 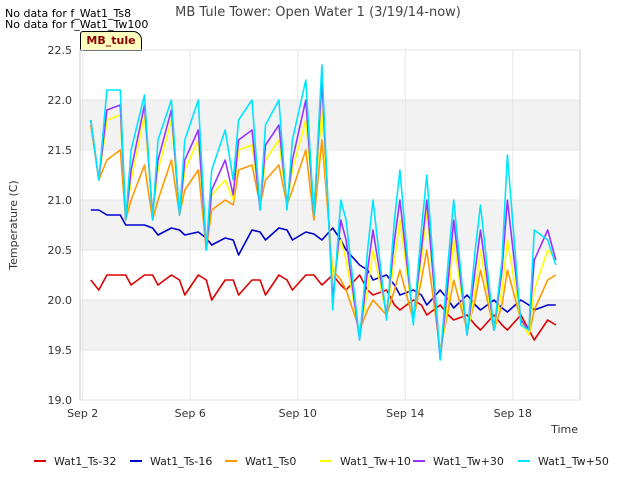 I want to click on y-tick-label: 20.5, so click(x=60, y=250).